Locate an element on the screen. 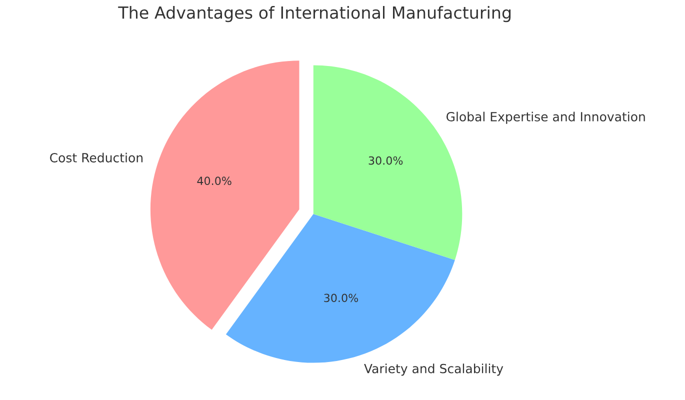  data-label: 40.0% is located at coordinates (214, 181).